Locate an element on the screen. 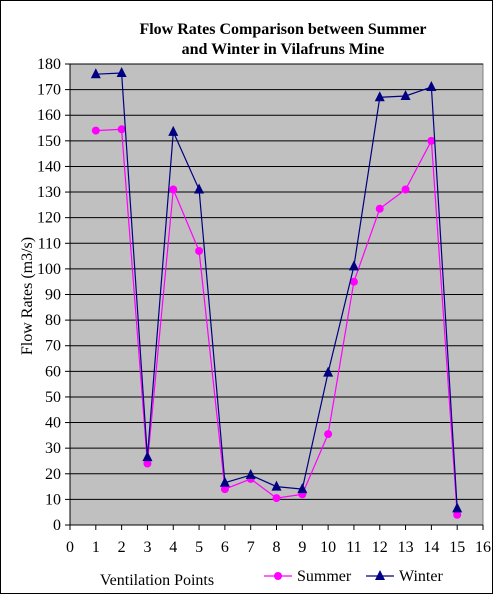 This screenshot has height=594, width=493. x-tick-label-11: 11 is located at coordinates (353, 547).